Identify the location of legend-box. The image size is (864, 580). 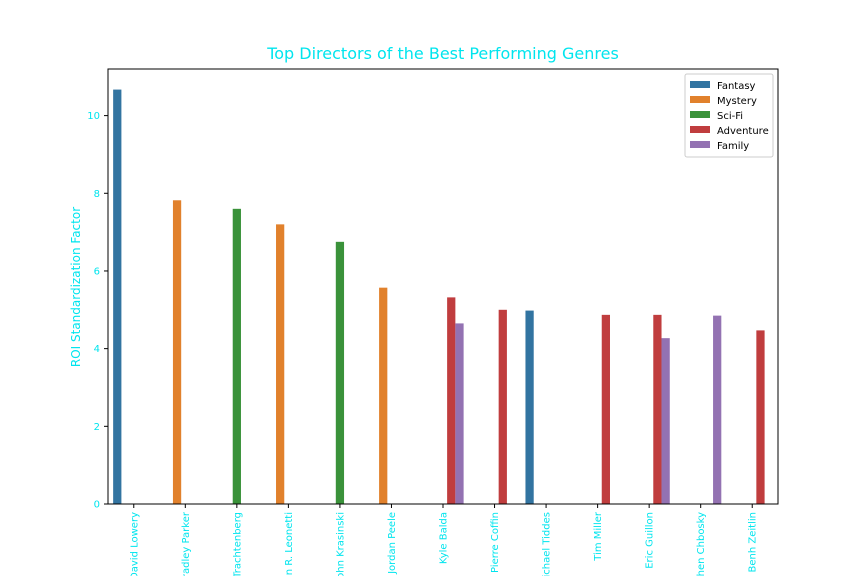
(729, 115).